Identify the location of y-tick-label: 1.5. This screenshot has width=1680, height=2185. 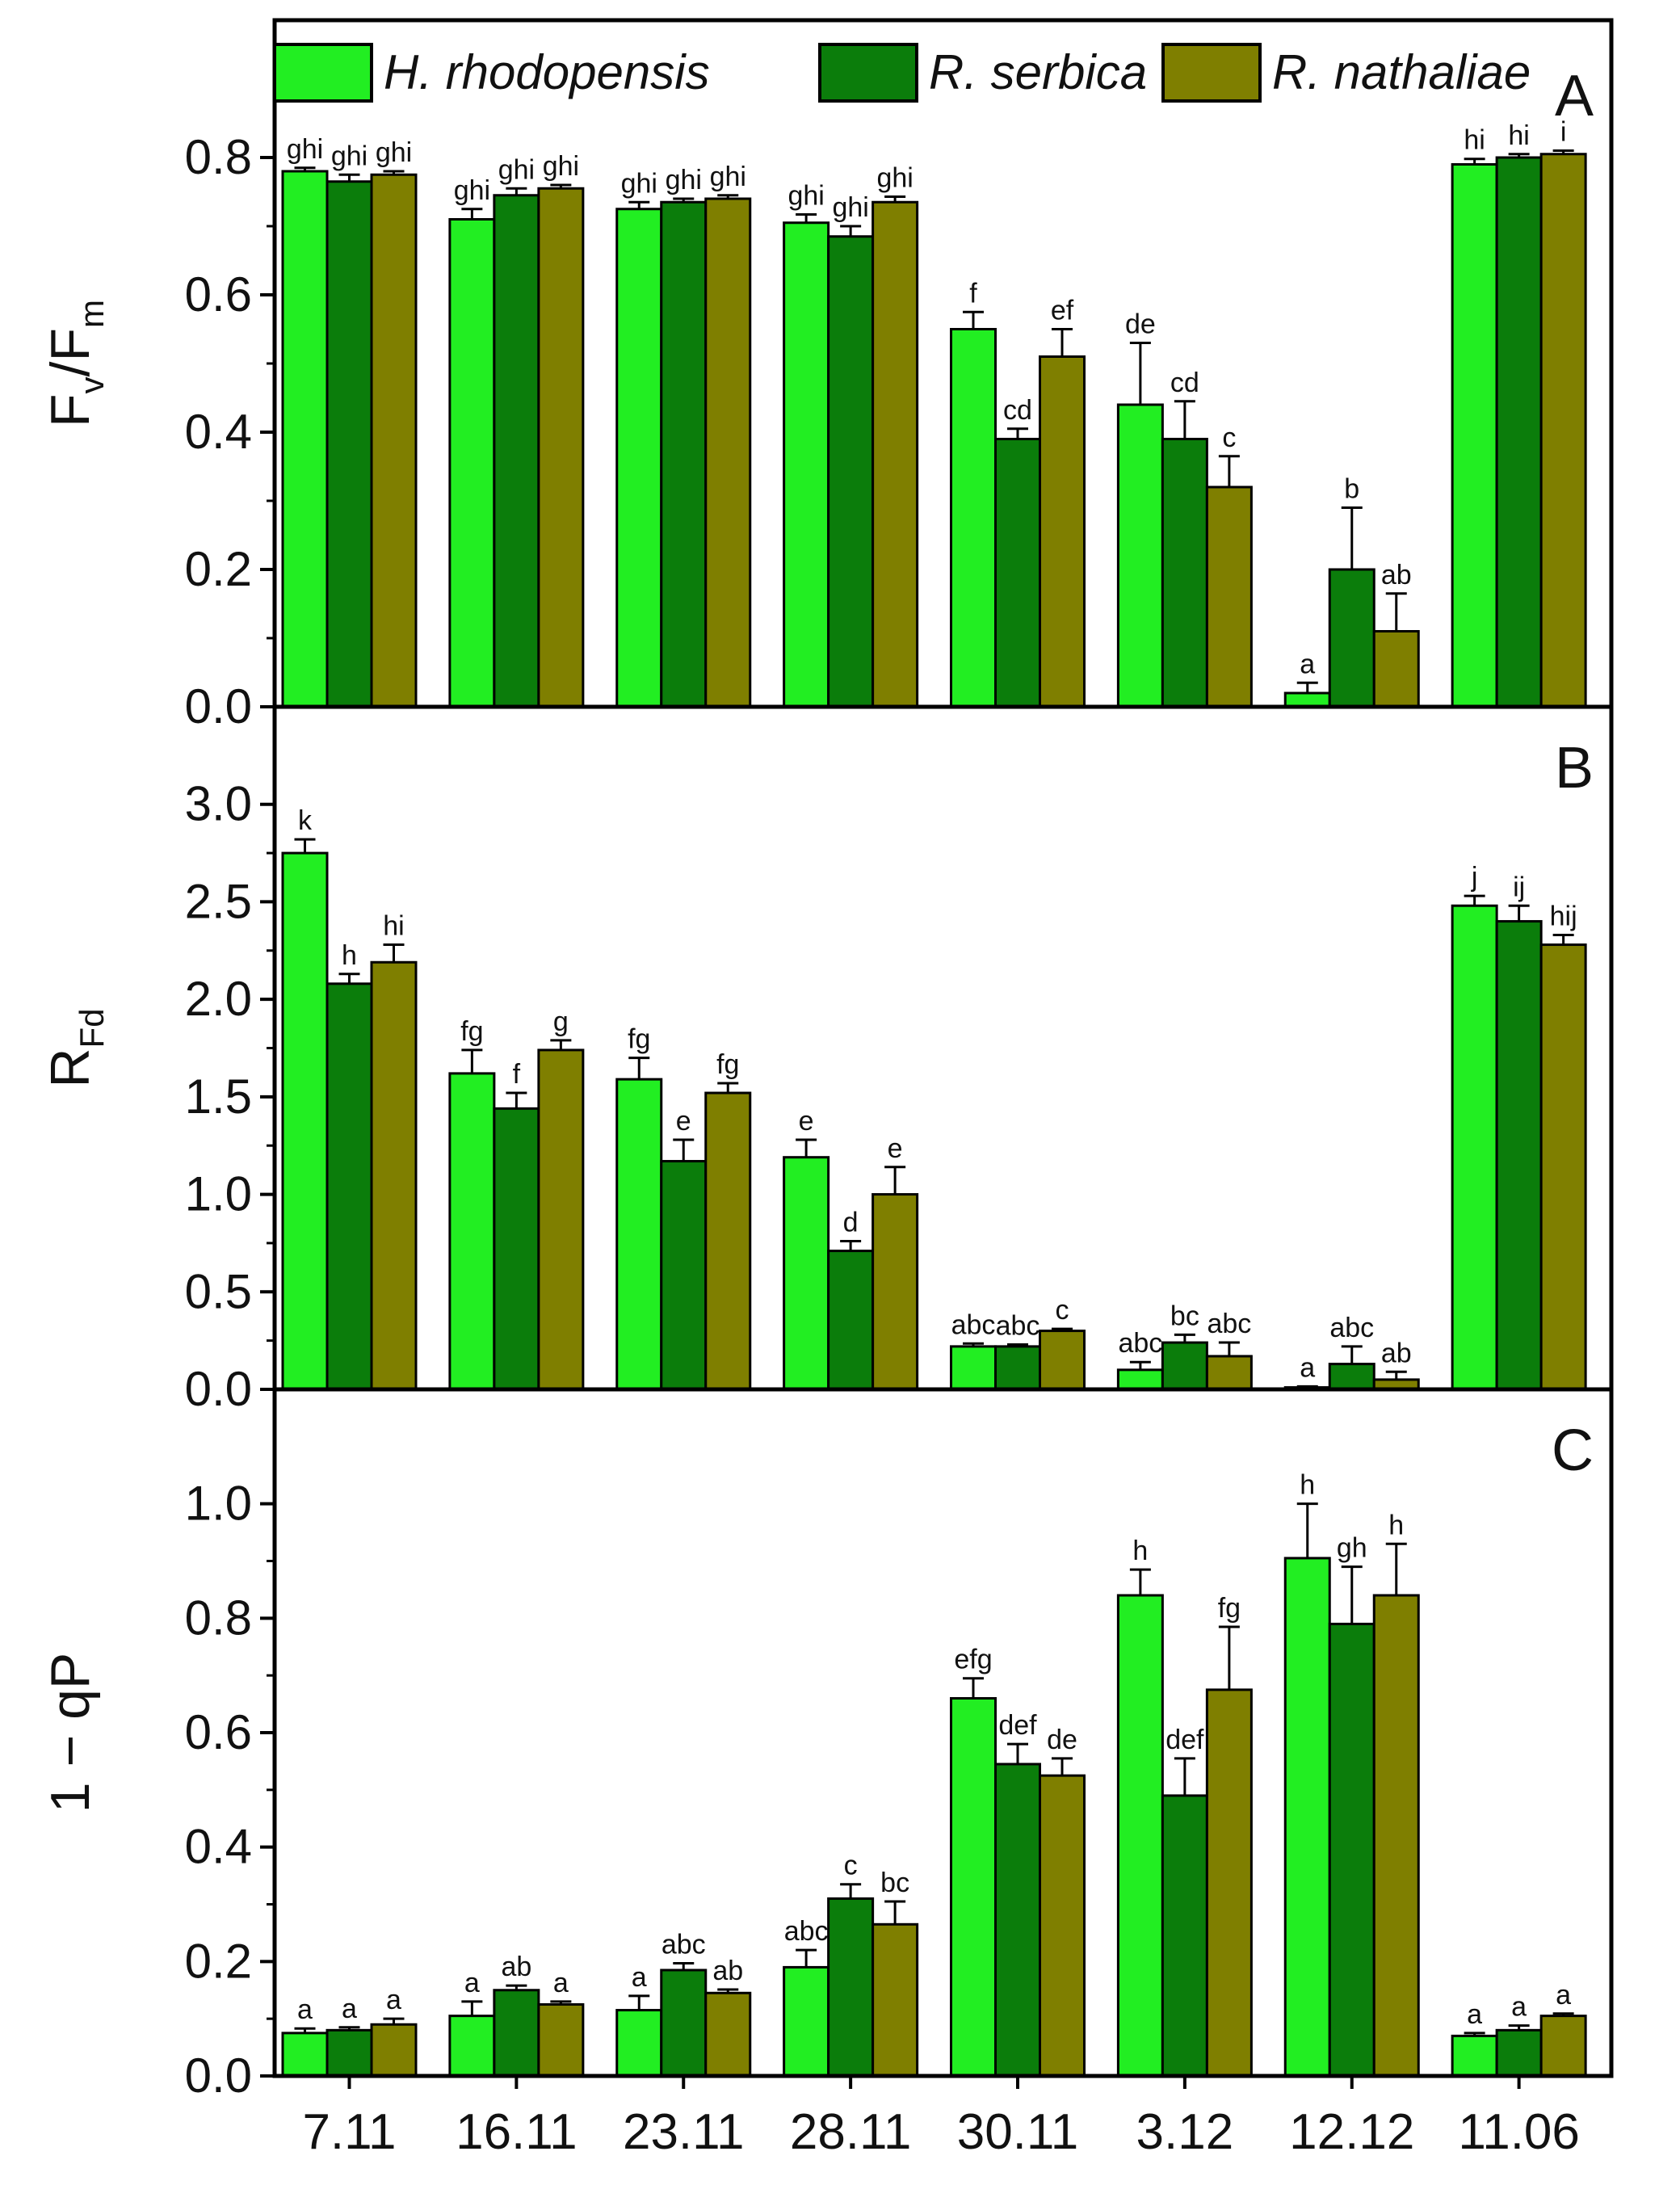
(218, 1096).